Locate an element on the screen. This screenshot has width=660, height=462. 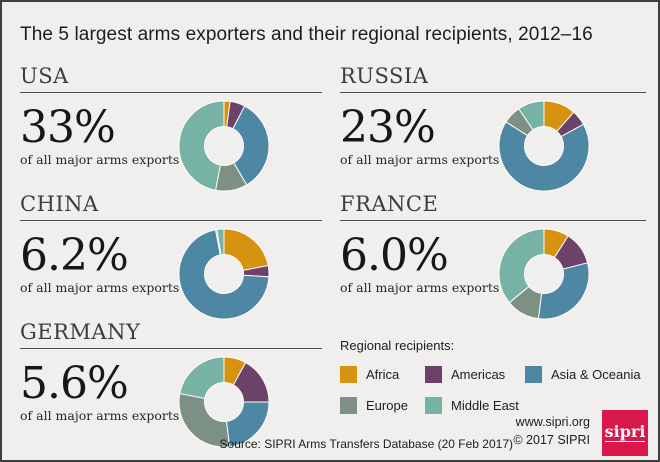
stat-block: 6.0% of all major arms exports is located at coordinates (420, 258).